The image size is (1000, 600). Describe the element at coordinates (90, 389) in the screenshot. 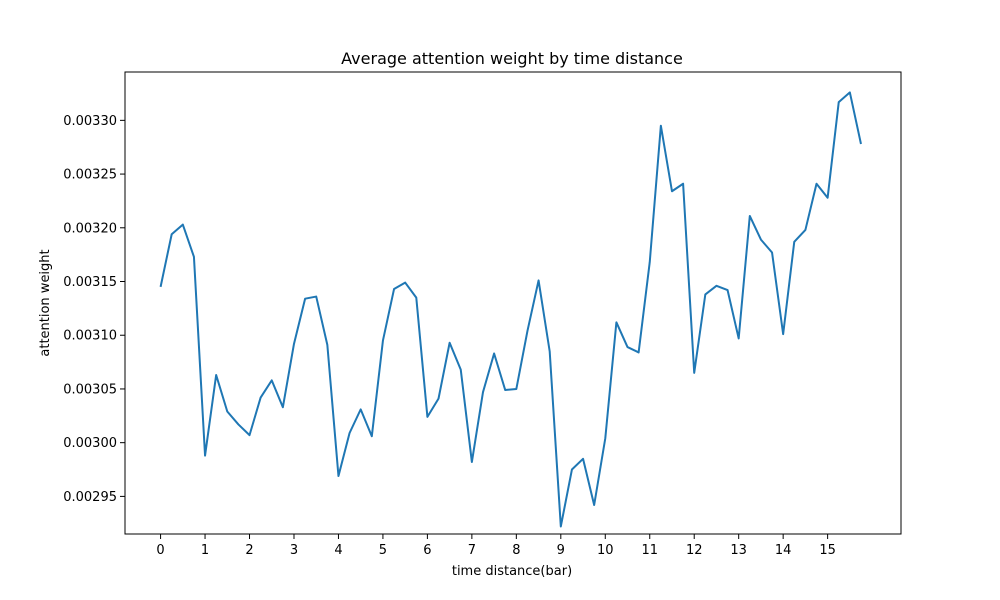

I see `y-tick-label: 0.00305` at that location.